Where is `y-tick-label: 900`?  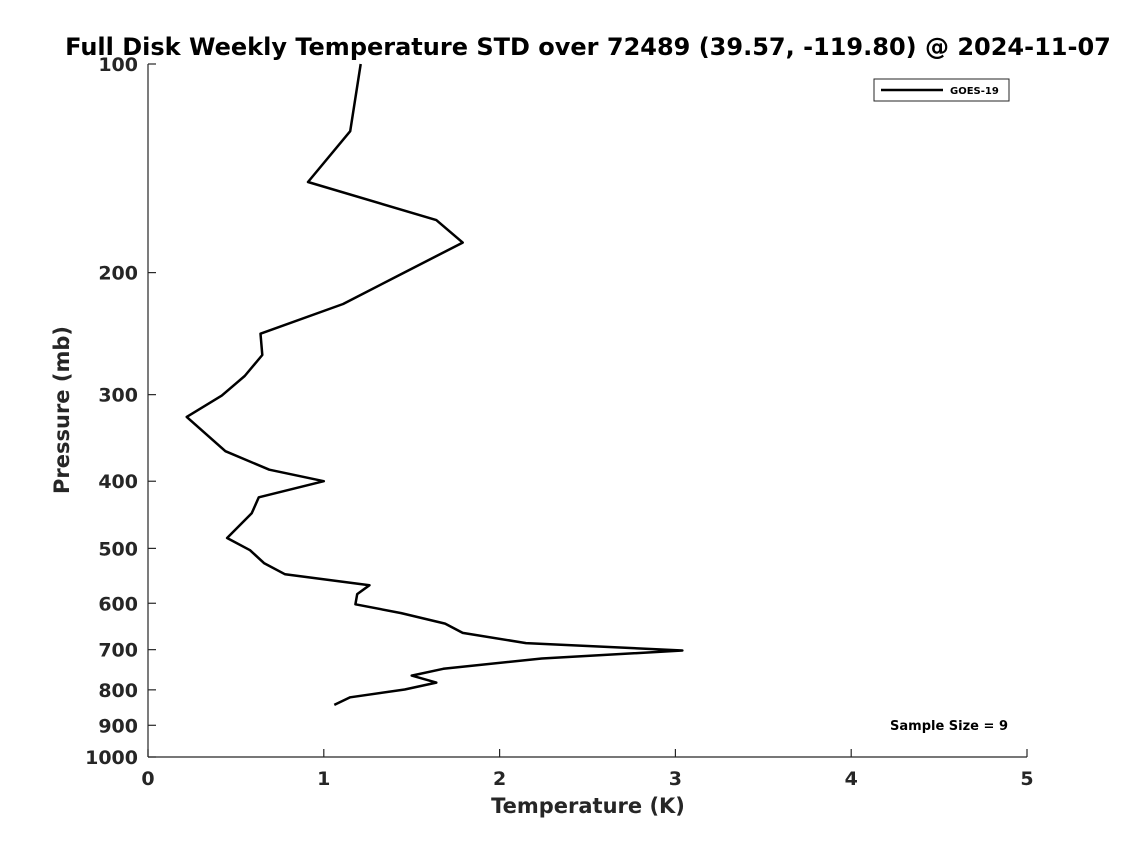 y-tick-label: 900 is located at coordinates (118, 726).